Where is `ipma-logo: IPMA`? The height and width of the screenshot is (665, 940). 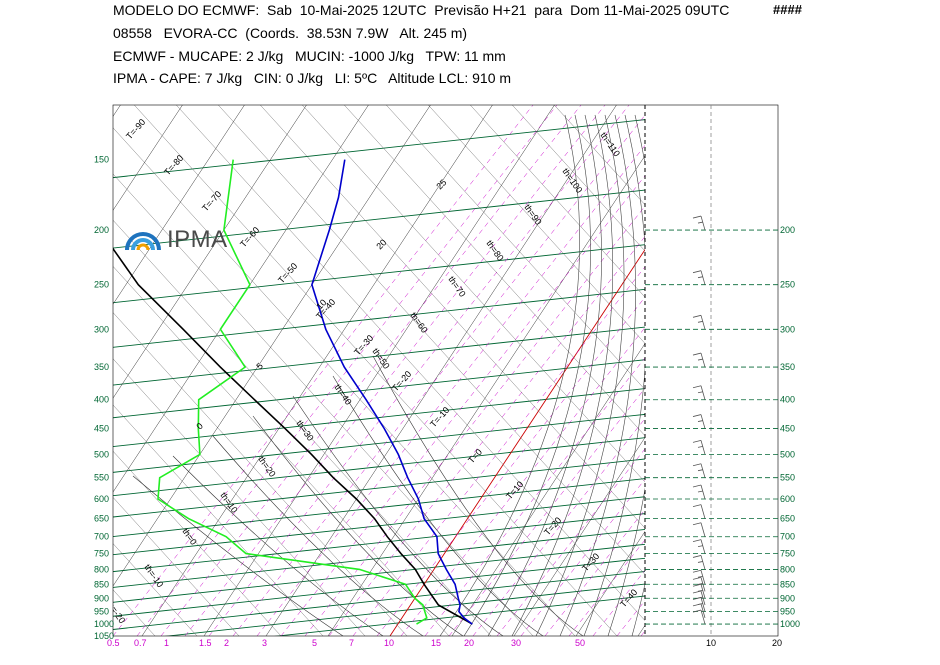
ipma-logo: IPMA is located at coordinates (176, 243).